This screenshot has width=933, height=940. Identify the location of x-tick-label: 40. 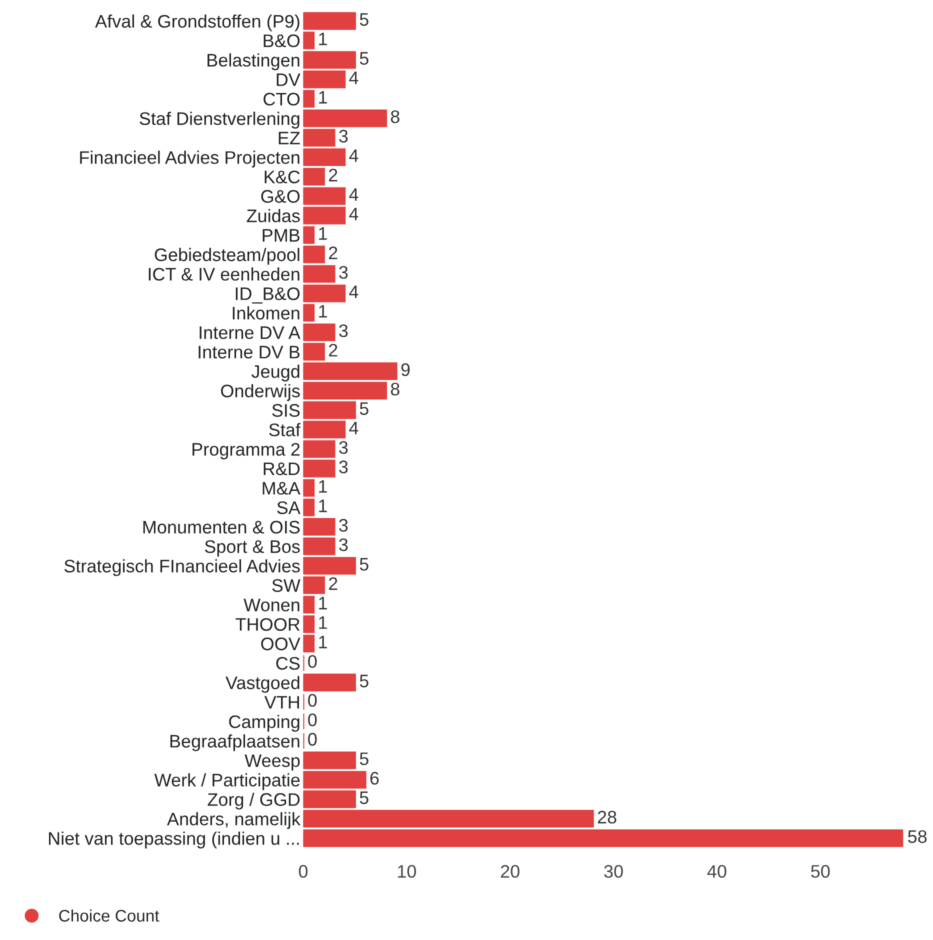
(716, 871).